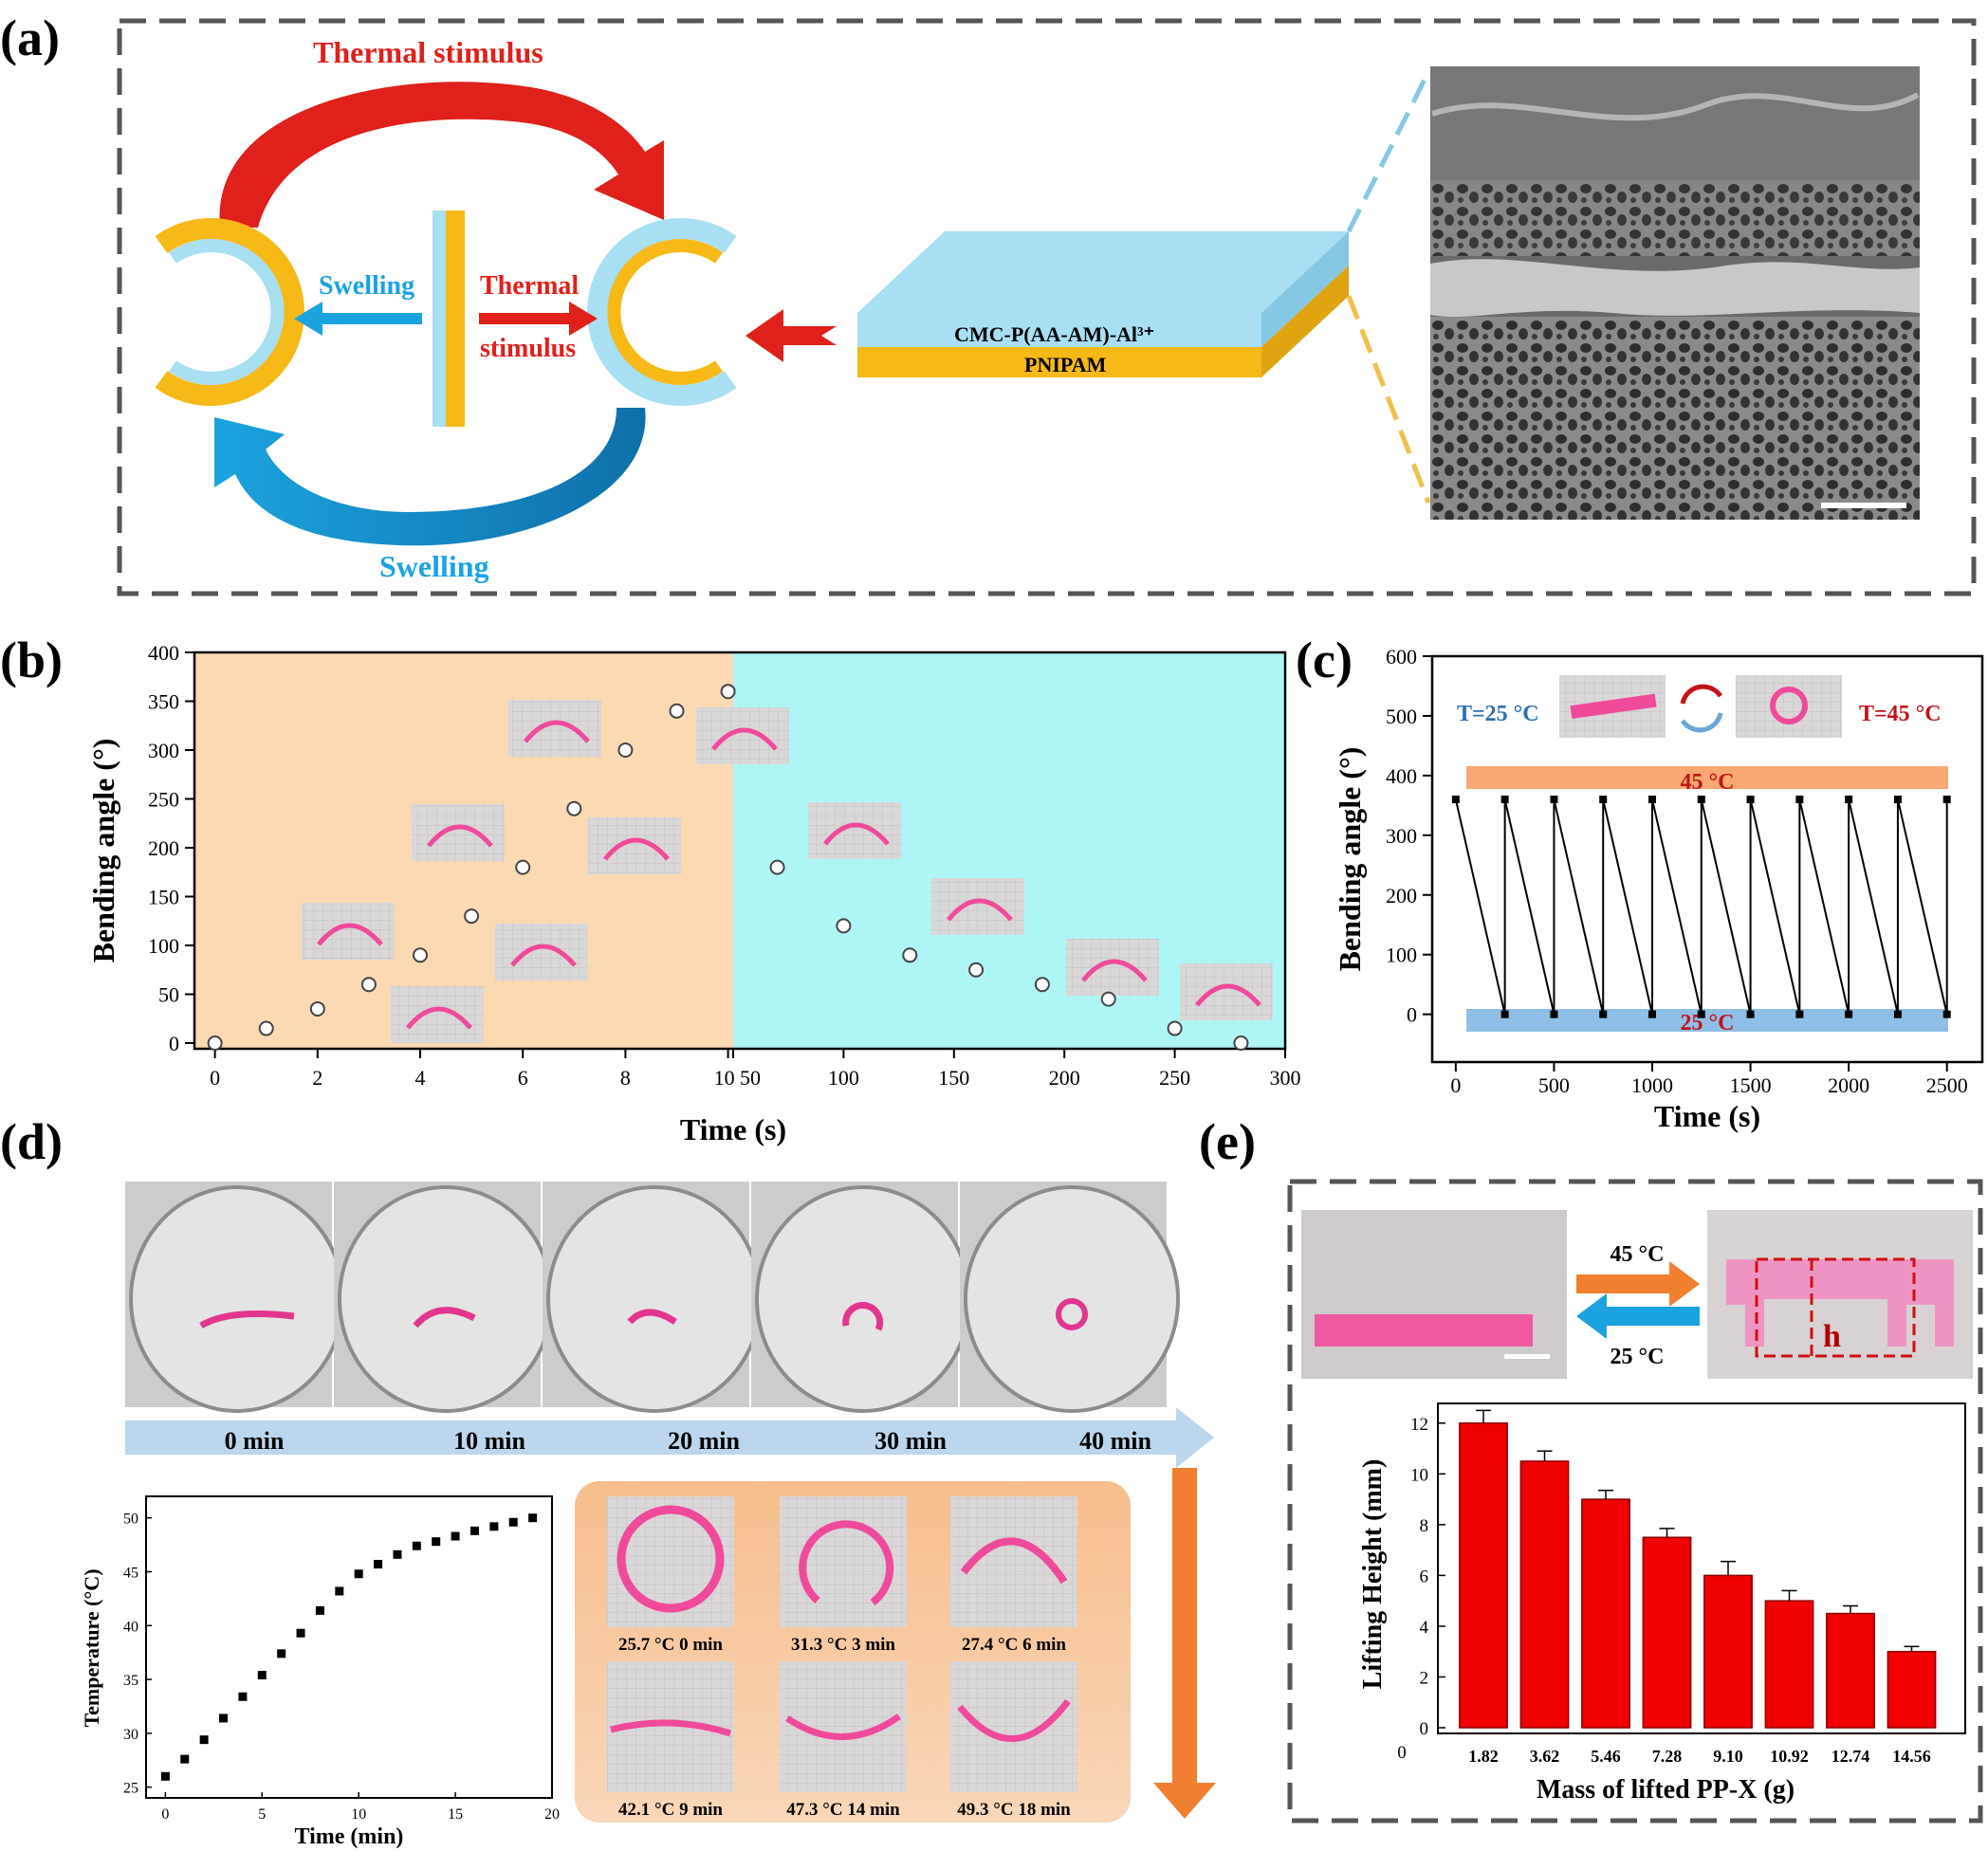  I want to click on flat-gel, so click(1424, 1331).